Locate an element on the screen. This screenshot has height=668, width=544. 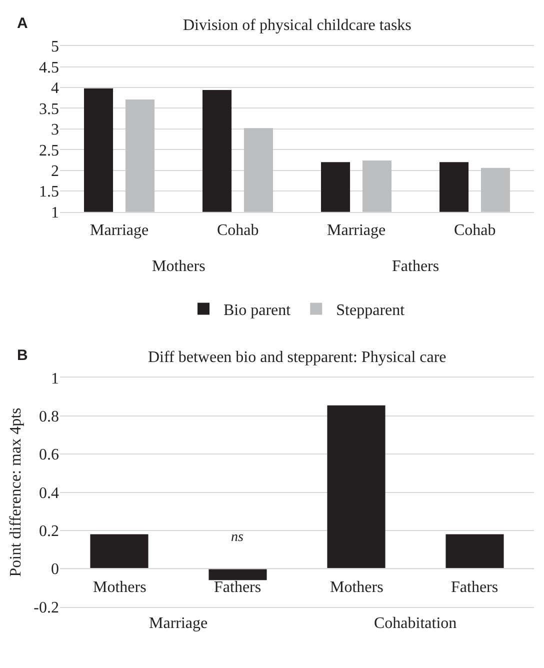
data-label: ns is located at coordinates (237, 537).